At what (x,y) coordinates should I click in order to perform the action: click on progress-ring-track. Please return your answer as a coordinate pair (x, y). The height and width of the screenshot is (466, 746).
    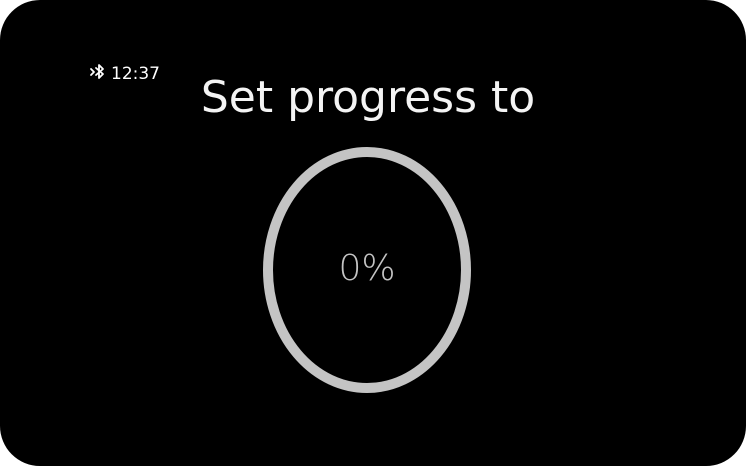
    Looking at the image, I should click on (367, 270).